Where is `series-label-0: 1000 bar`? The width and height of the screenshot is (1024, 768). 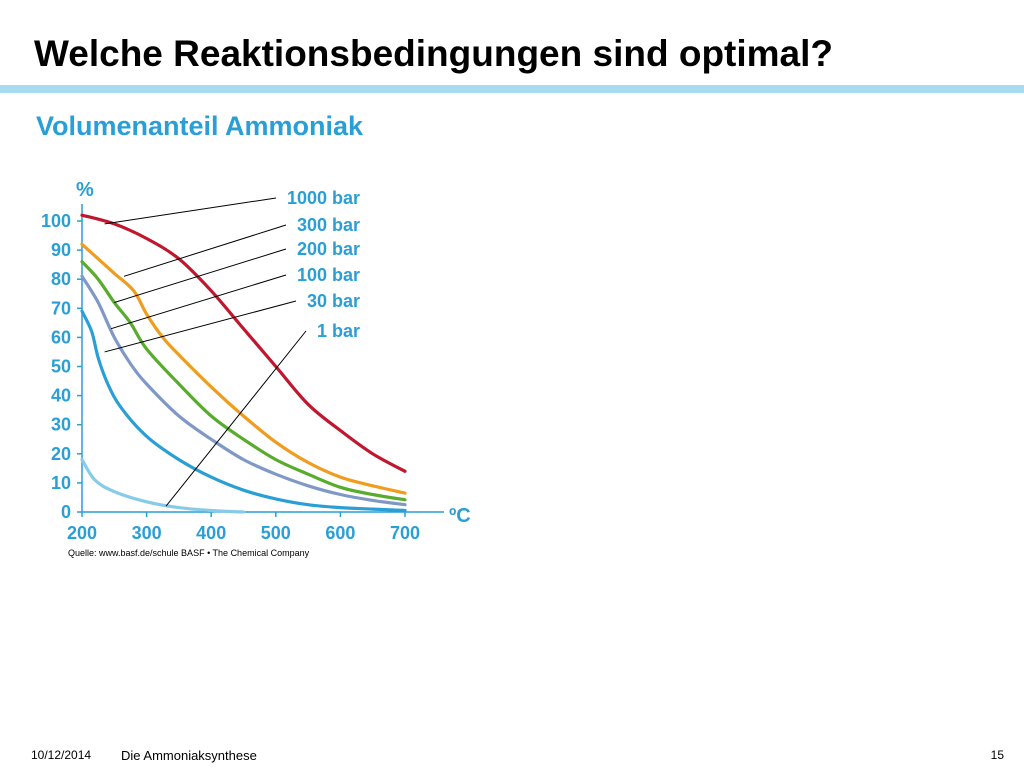
series-label-0: 1000 bar is located at coordinates (323, 198).